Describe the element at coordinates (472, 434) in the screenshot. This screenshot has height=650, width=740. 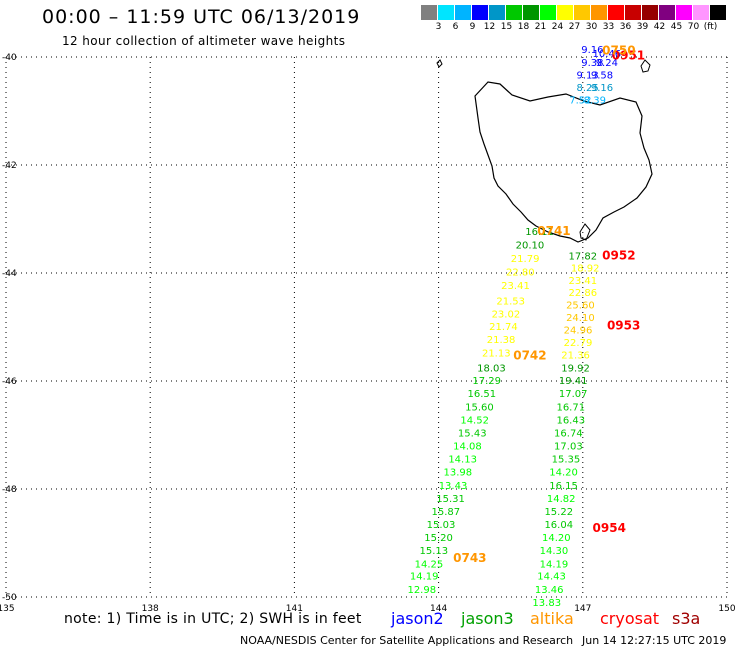
I see `wave-height-value: 15.43` at that location.